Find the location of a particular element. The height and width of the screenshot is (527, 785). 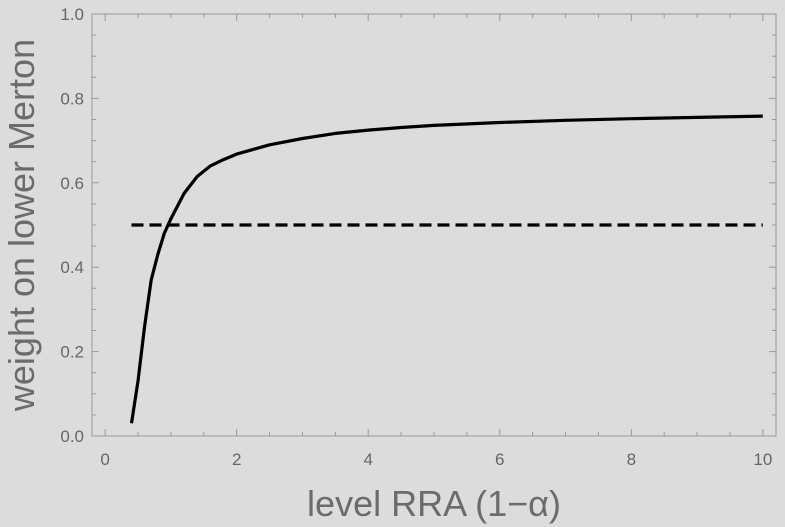

x-axis-title: level RRA (1−α) is located at coordinates (434, 503).